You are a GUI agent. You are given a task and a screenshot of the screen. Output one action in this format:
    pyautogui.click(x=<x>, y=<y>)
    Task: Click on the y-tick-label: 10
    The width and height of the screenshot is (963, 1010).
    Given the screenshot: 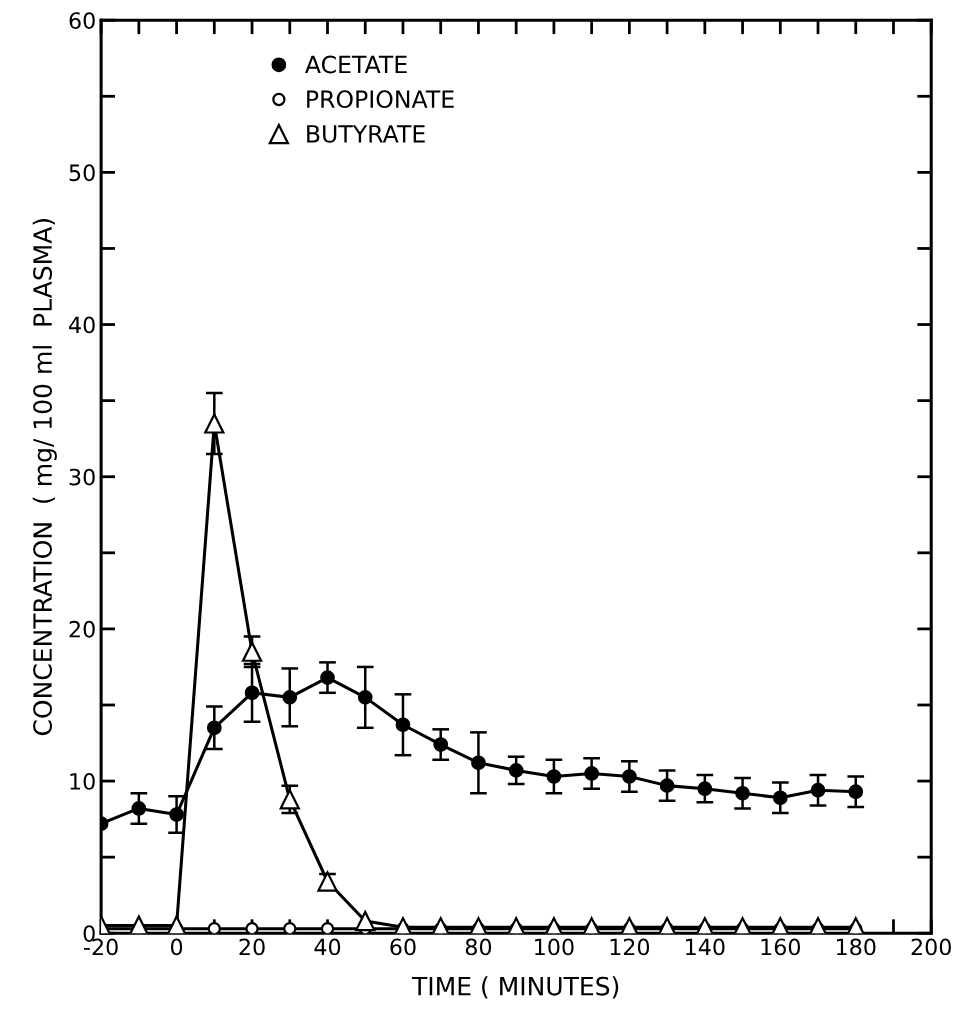 What is the action you would take?
    pyautogui.click(x=82, y=781)
    